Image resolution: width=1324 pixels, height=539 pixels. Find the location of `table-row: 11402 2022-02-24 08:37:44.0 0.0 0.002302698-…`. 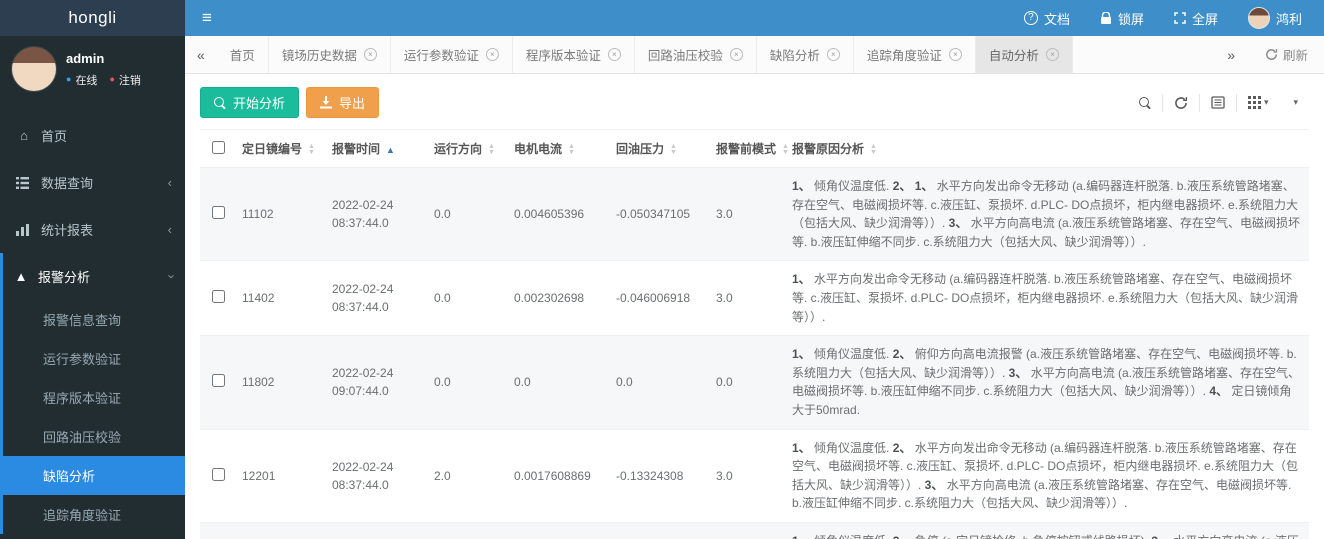

table-row: 11402 2022-02-24 08:37:44.0 0.0 0.002302698-… is located at coordinates (754, 298).